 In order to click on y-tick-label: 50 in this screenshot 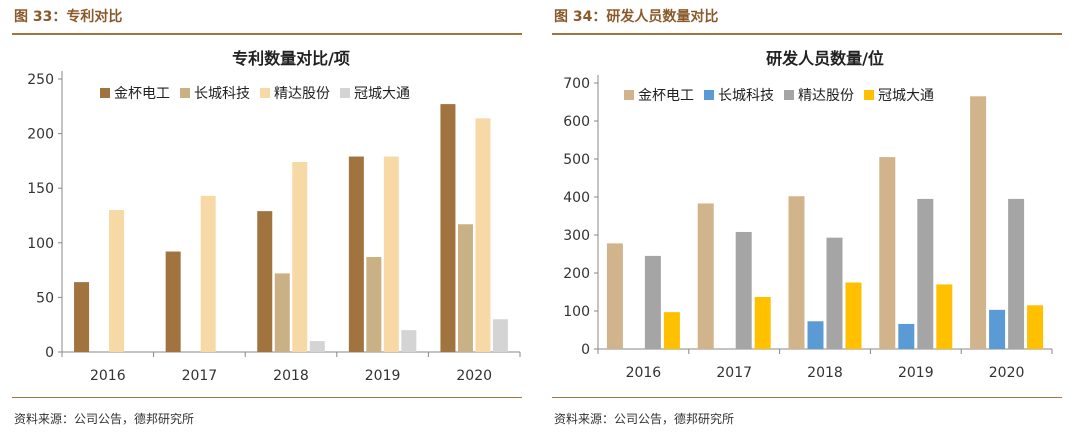, I will do `click(45, 298)`.